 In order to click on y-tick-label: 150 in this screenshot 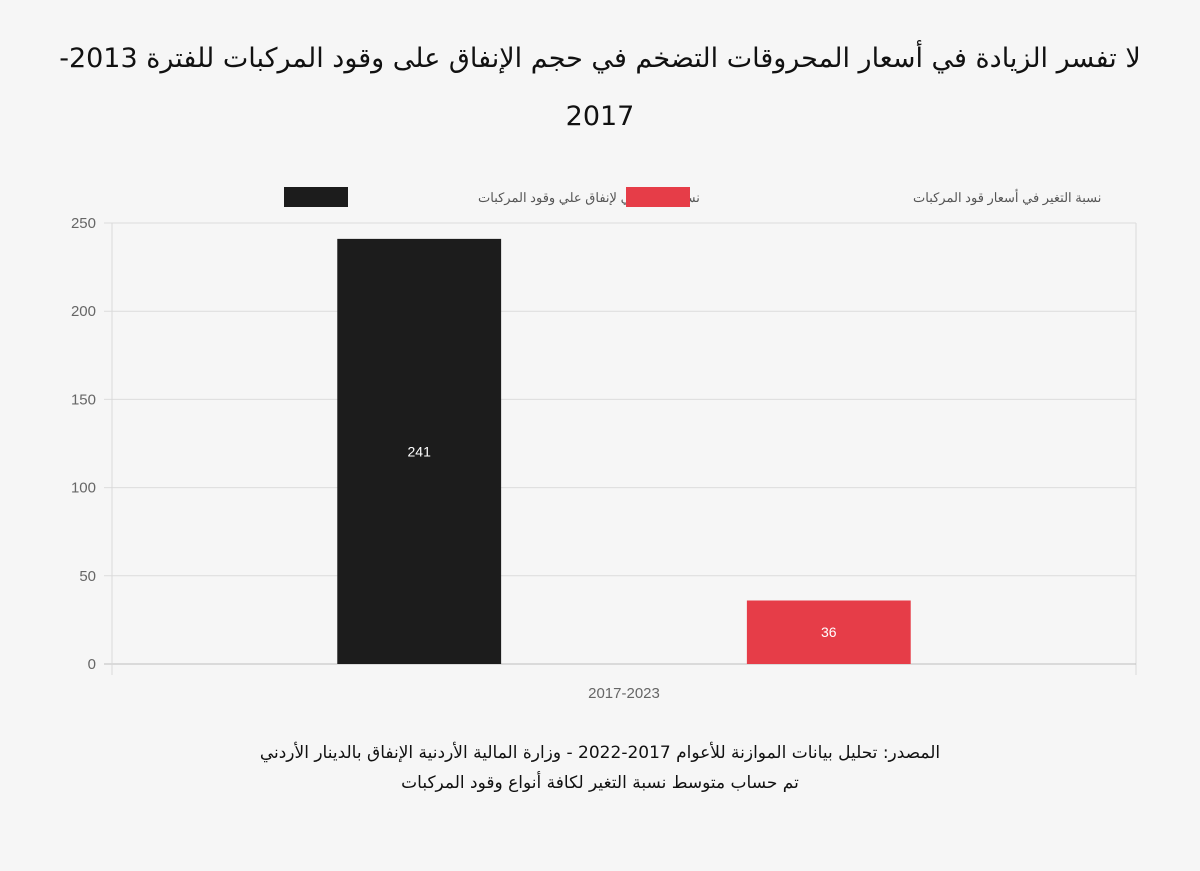, I will do `click(83, 399)`.